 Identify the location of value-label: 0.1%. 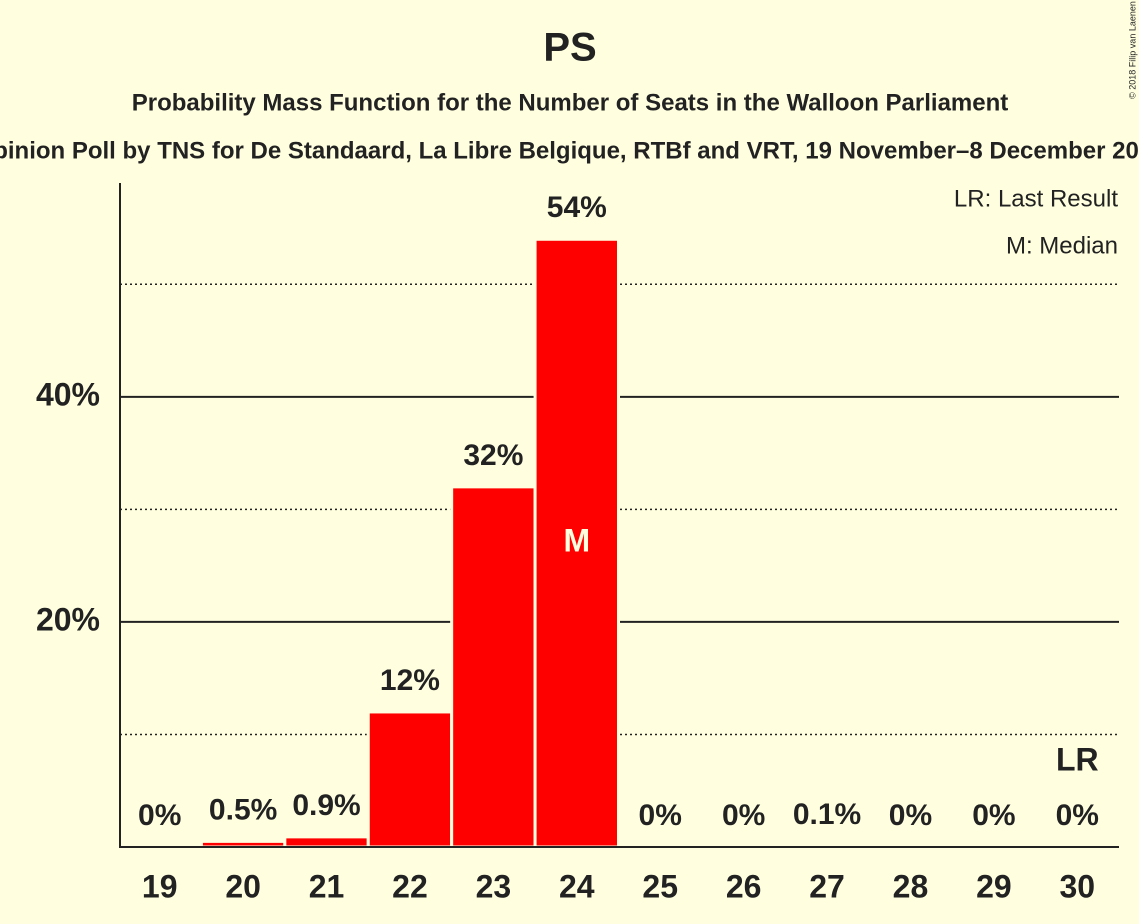
(827, 814).